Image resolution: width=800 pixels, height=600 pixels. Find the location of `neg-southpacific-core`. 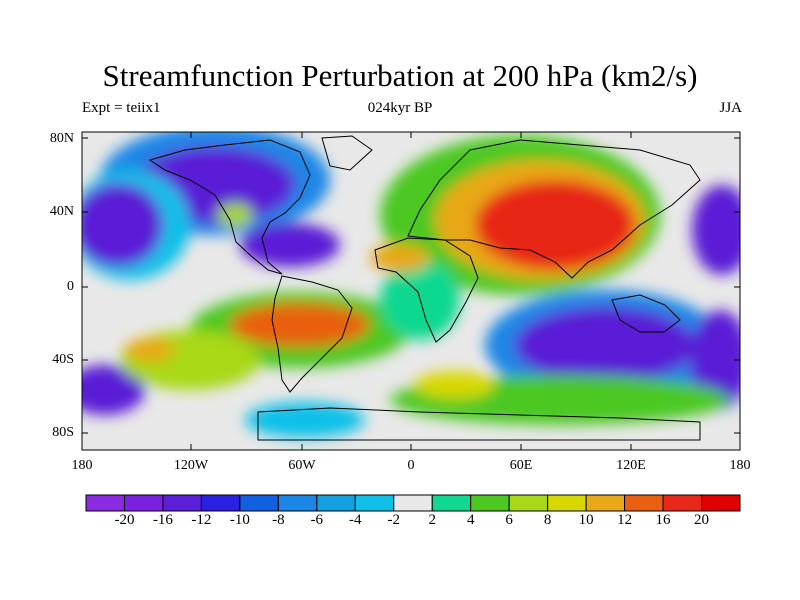

neg-southpacific-core is located at coordinates (113, 390).